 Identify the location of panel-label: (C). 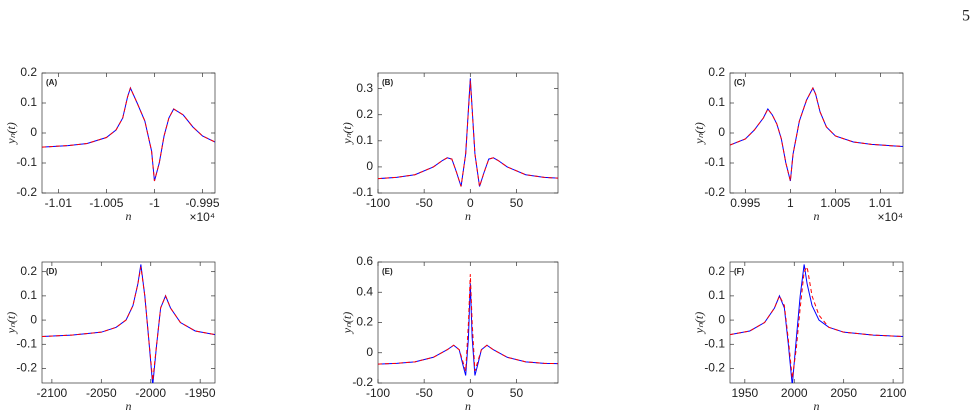
(739, 82).